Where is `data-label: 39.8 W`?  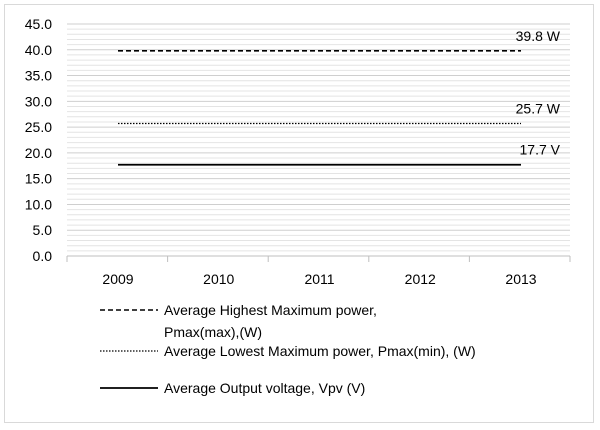 data-label: 39.8 W is located at coordinates (538, 36).